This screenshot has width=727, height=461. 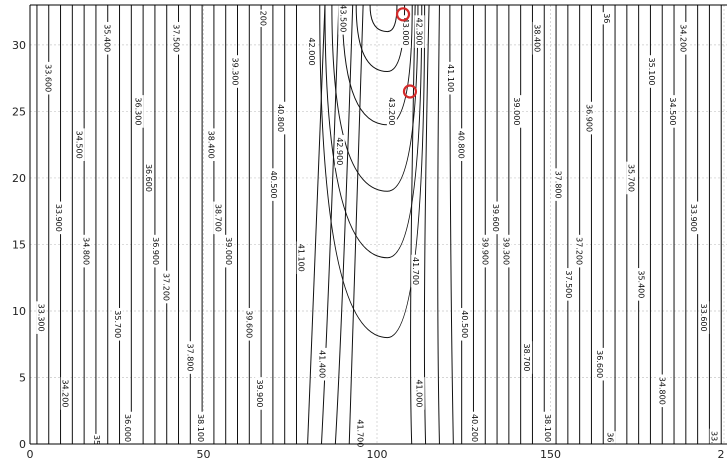 I want to click on contour-label: 42.000, so click(x=312, y=51).